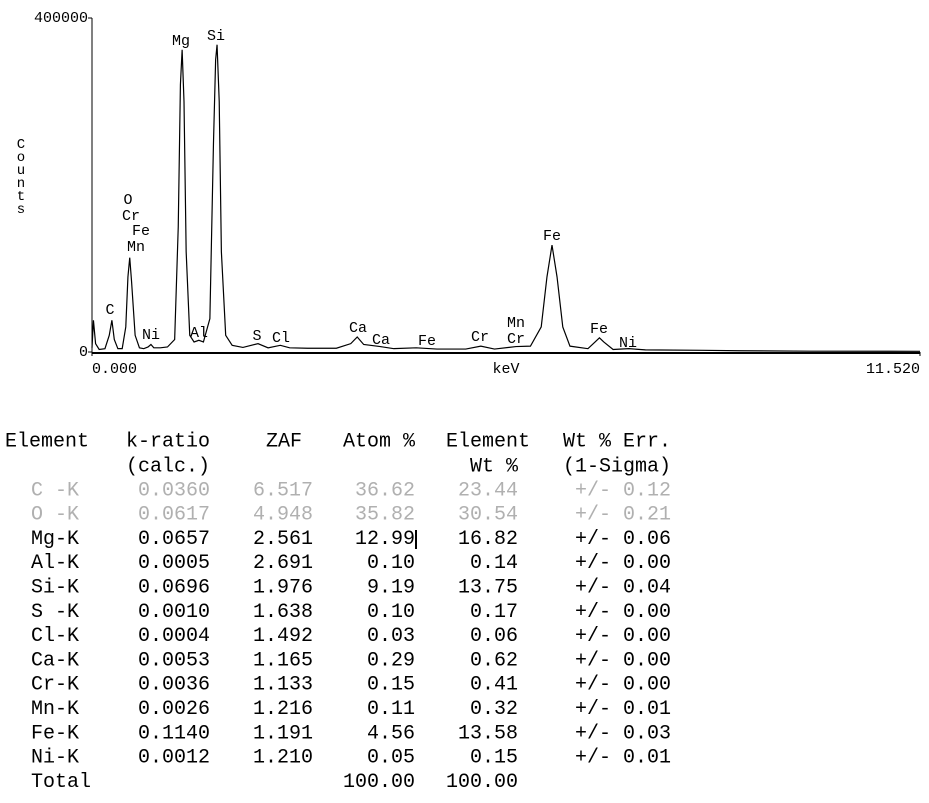 The width and height of the screenshot is (929, 803). What do you see at coordinates (61, 782) in the screenshot?
I see `table-total: Total` at bounding box center [61, 782].